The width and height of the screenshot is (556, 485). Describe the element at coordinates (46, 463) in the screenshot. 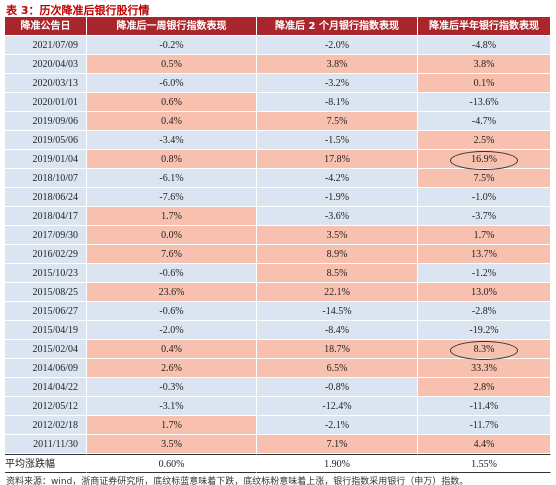

I see `average-cell: 平均涨跌幅` at that location.